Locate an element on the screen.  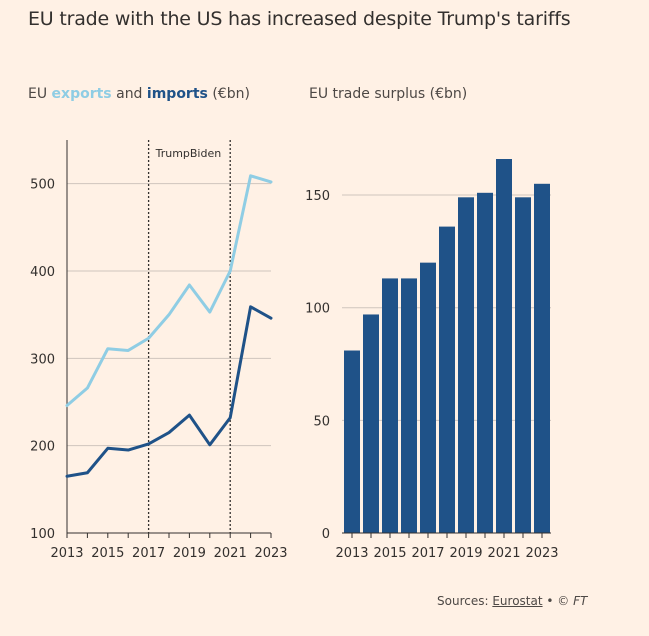
series-line-imports is located at coordinates (169, 391).